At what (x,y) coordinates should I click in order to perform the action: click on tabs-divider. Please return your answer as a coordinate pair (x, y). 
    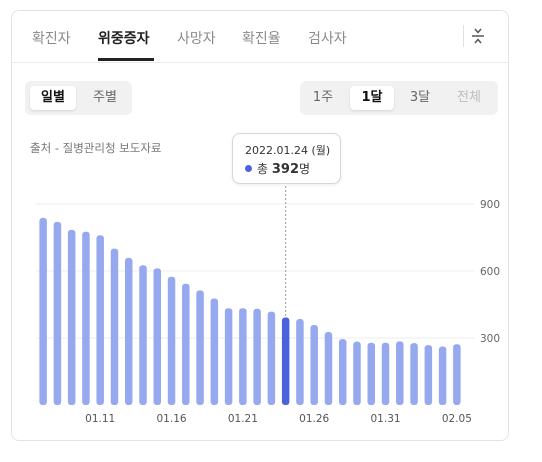
    Looking at the image, I should click on (463, 36).